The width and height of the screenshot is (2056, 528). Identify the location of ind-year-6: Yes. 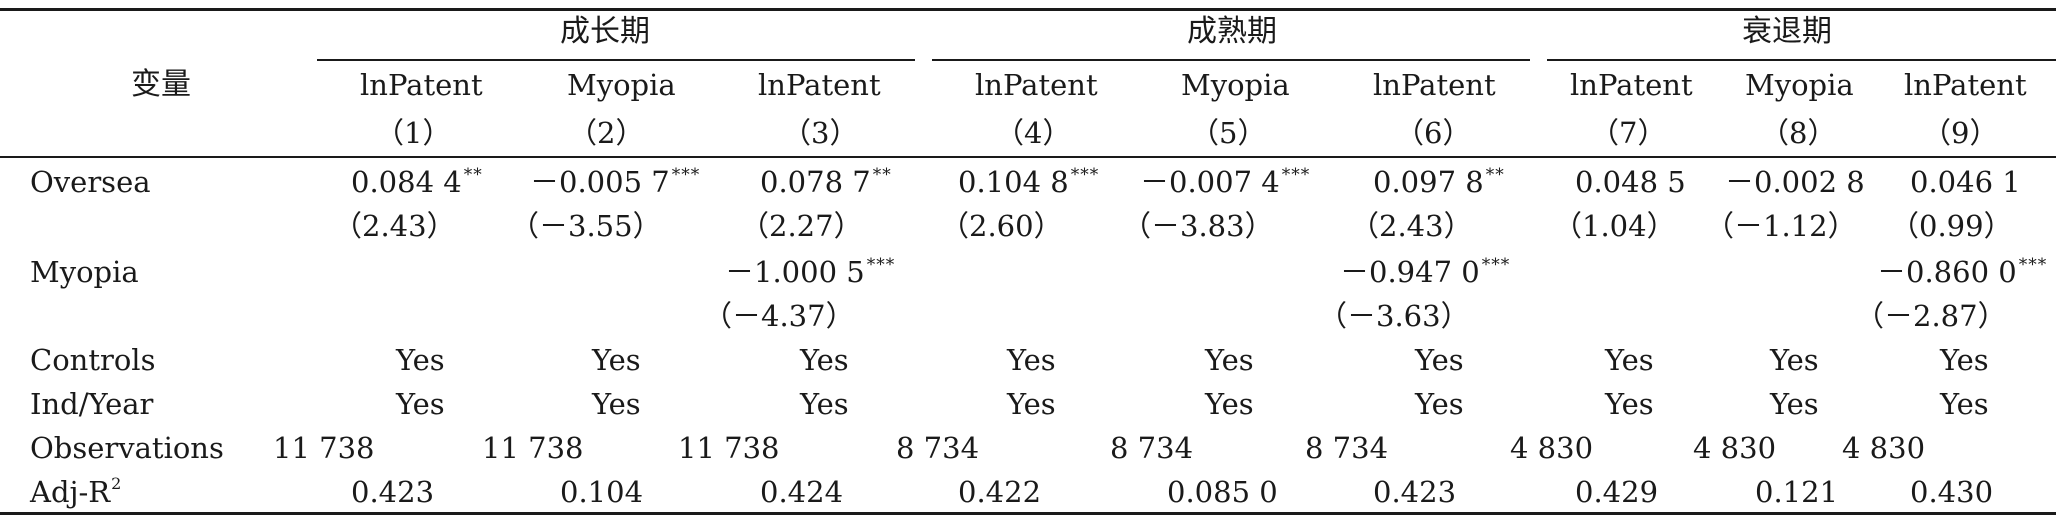
(1439, 404).